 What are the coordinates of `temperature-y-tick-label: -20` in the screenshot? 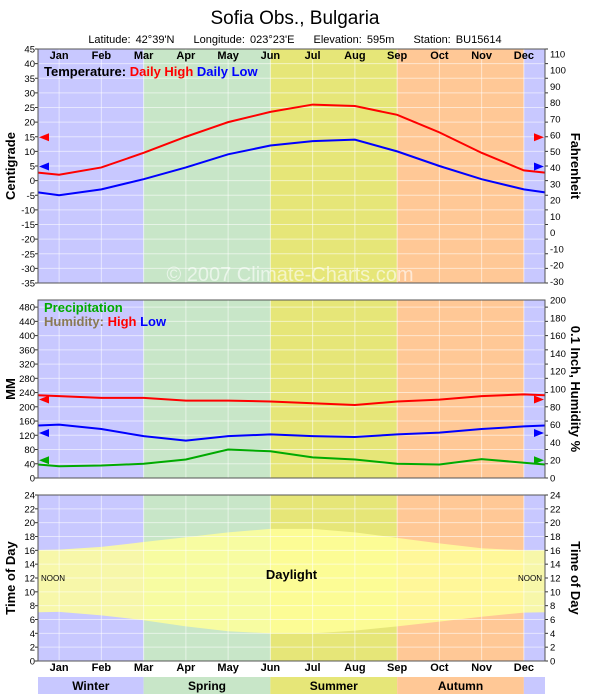 It's located at (28, 240).